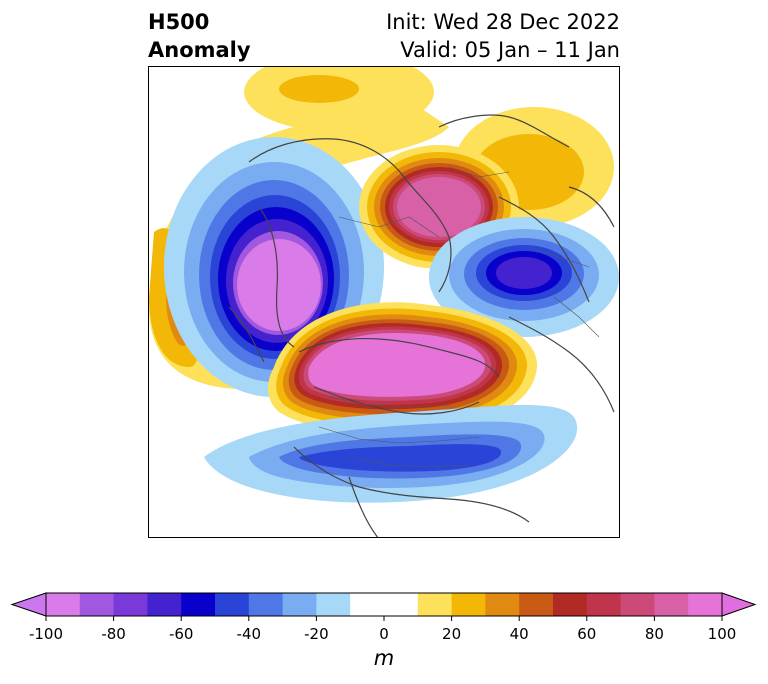 This screenshot has width=768, height=684. Describe the element at coordinates (586, 634) in the screenshot. I see `colorbar-tick-label: 60` at that location.